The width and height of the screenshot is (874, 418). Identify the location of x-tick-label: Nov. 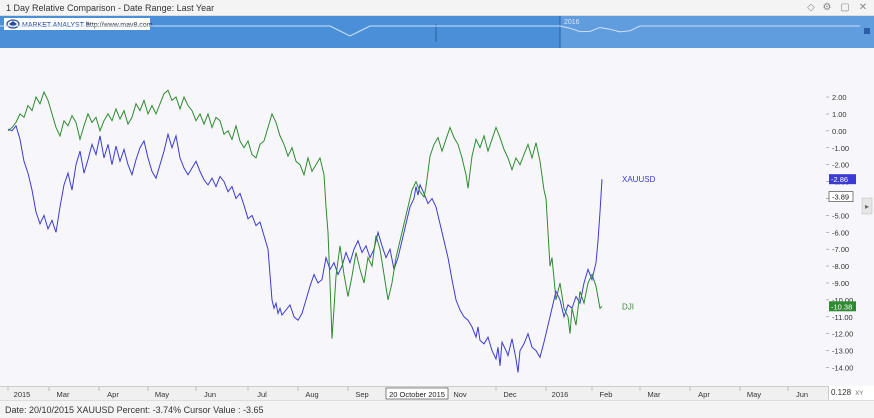
(460, 394).